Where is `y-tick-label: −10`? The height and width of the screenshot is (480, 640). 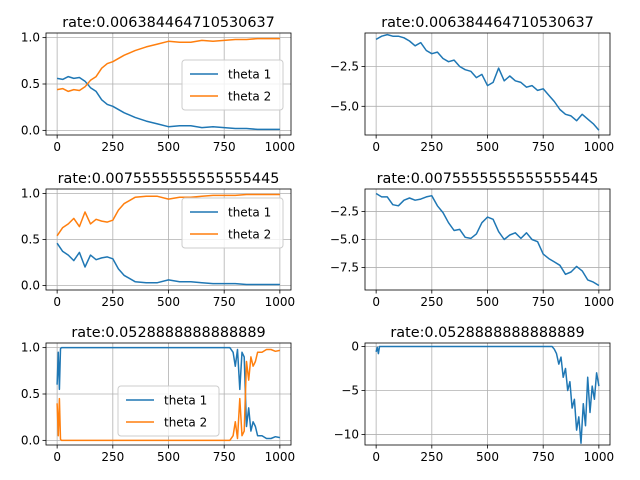
y-tick-label: −10 is located at coordinates (346, 434).